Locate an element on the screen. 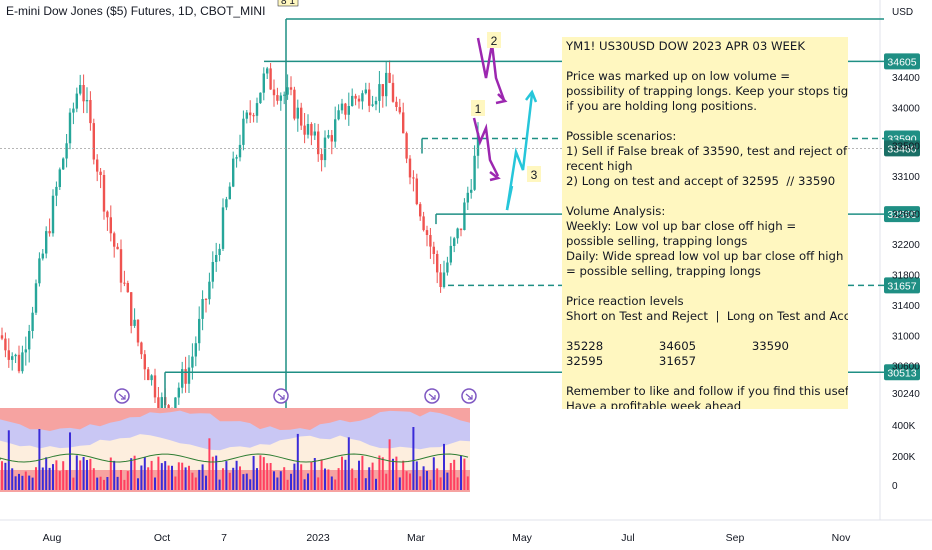  volume-band-cream is located at coordinates (235, 452).